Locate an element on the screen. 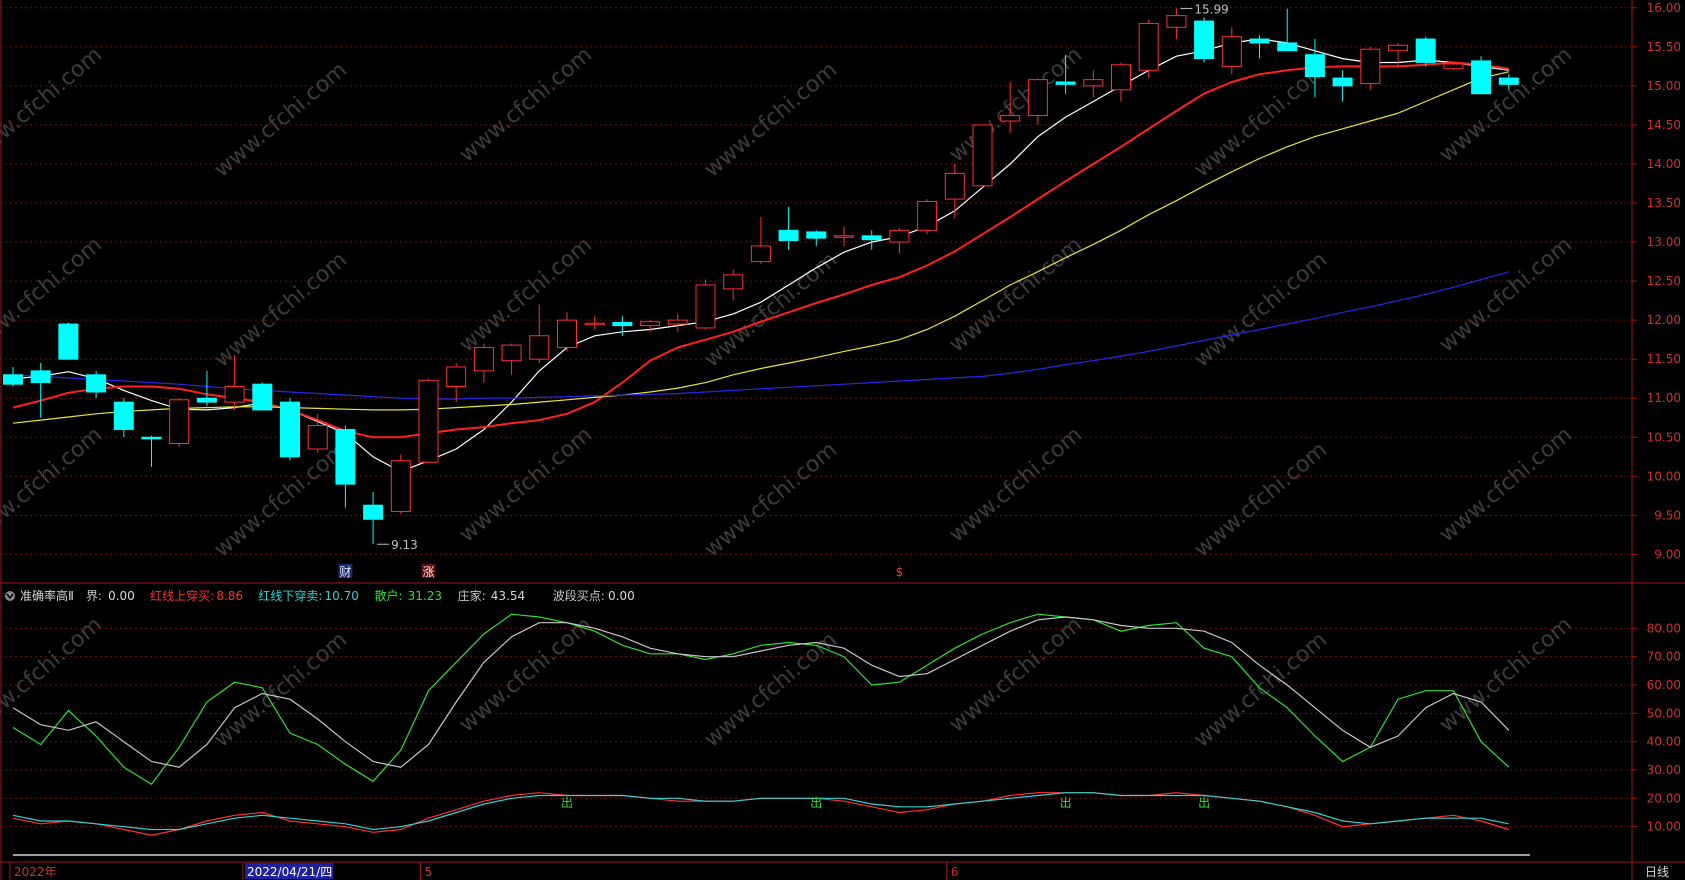  price-tick-label: 14.00 is located at coordinates (1664, 164).